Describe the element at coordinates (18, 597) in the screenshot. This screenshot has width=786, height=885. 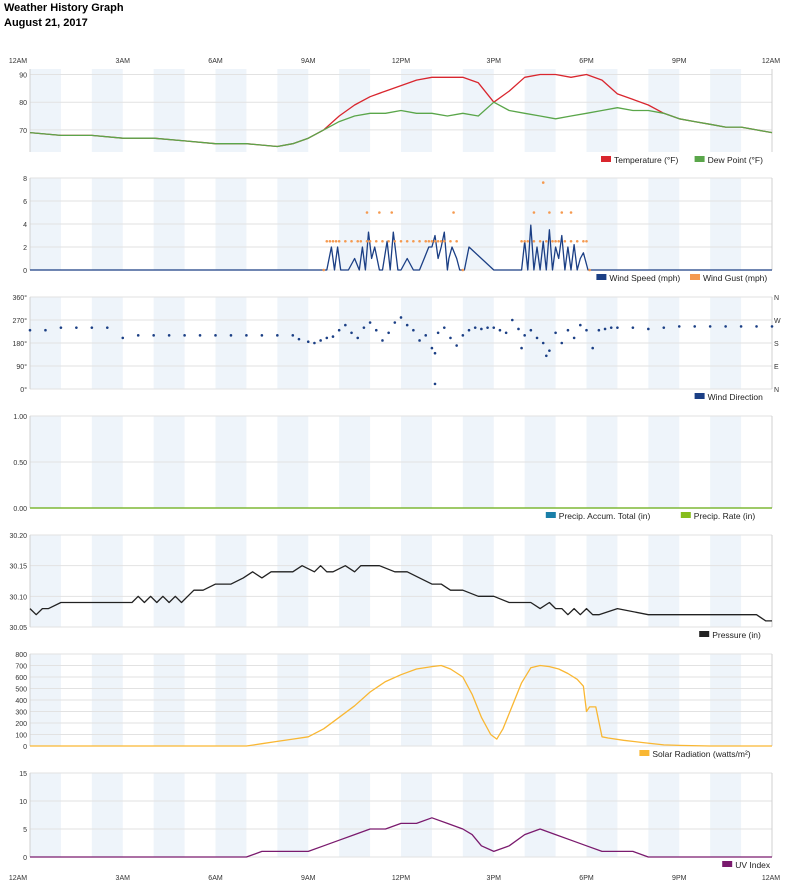
I see `y-tick-label: 30.10` at that location.